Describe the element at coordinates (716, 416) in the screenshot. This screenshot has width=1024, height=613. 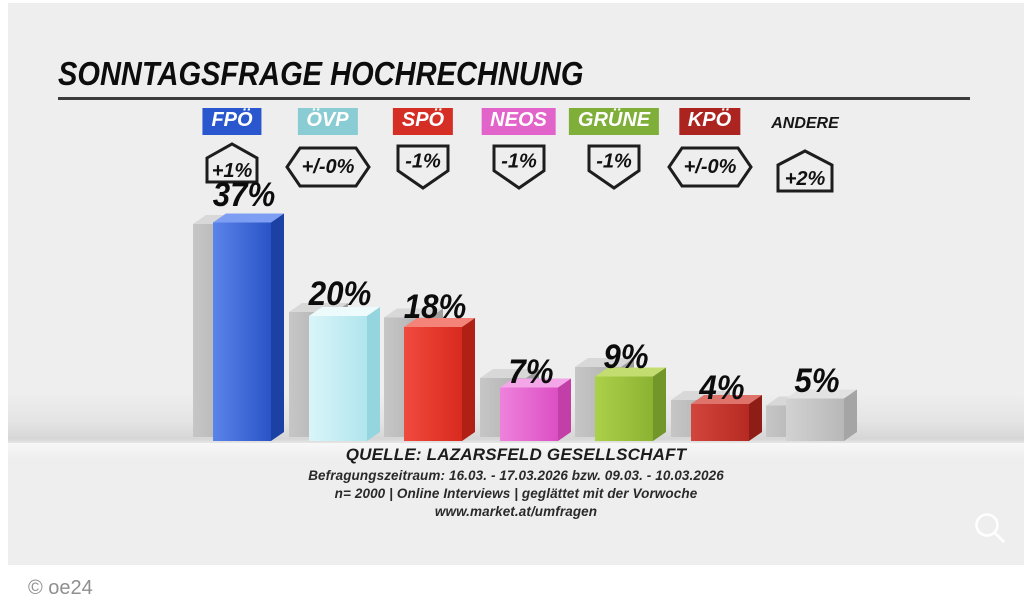
I see `bar-group-kpö` at that location.